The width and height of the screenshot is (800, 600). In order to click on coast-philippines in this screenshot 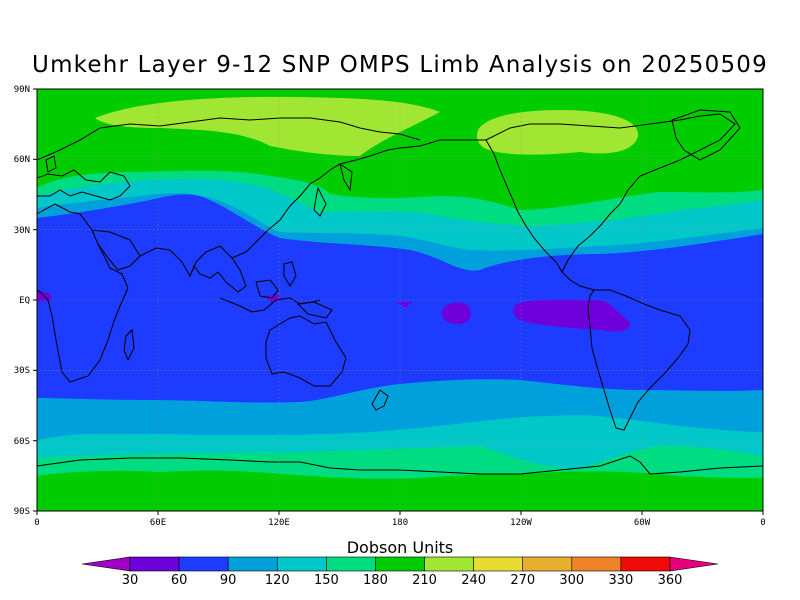, I will do `click(290, 274)`.